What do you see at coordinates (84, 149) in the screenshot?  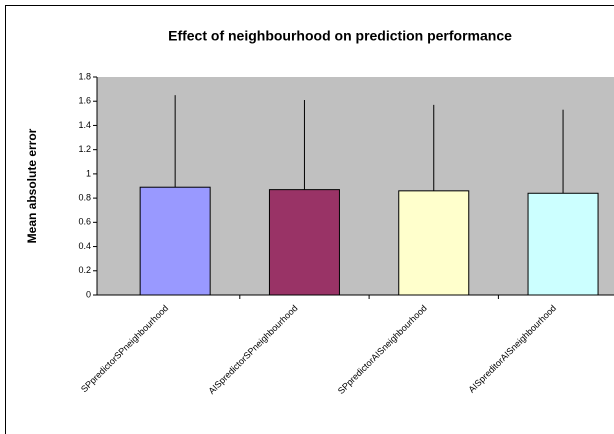 I see `y-tick-label: 1.2` at bounding box center [84, 149].